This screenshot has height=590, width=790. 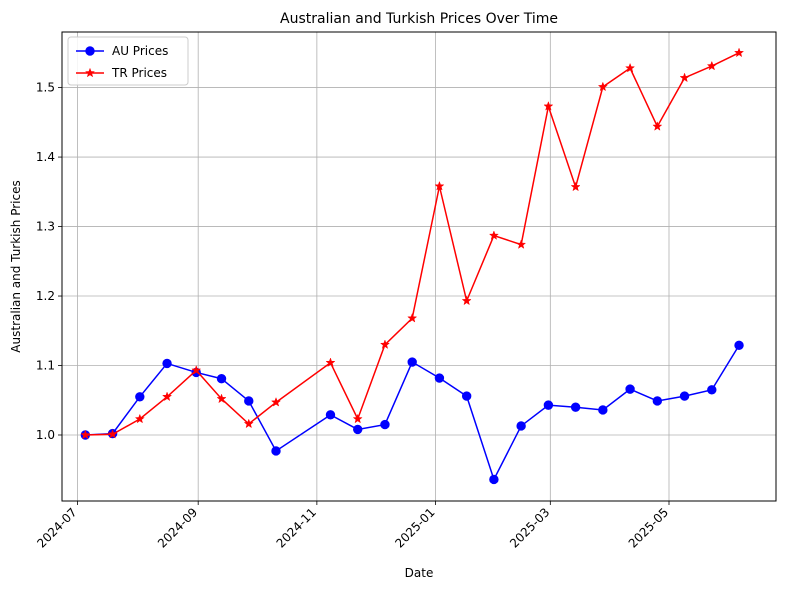 What do you see at coordinates (45, 227) in the screenshot?
I see `y-tick-label: 1.3` at bounding box center [45, 227].